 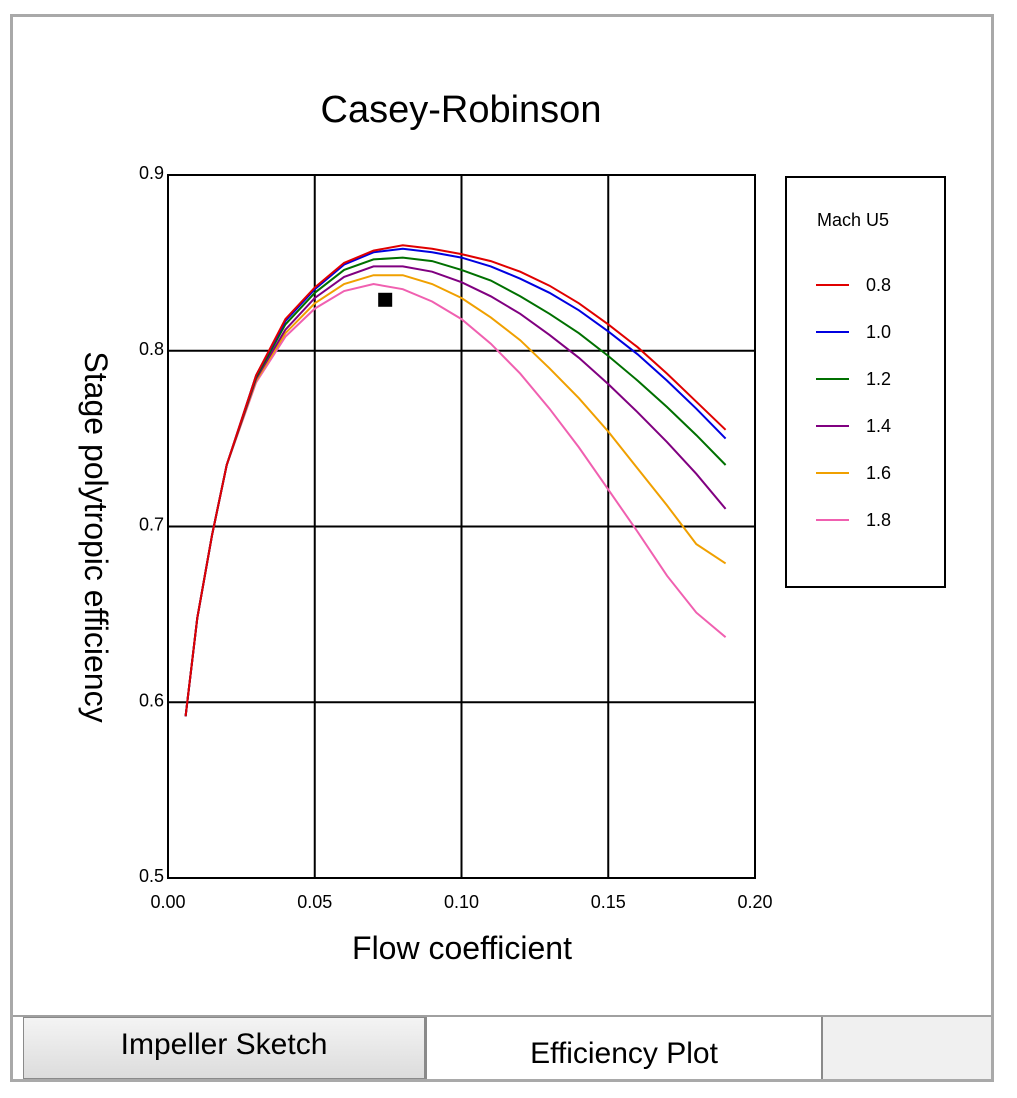 I want to click on y-tick-label: 0.7, so click(x=151, y=525).